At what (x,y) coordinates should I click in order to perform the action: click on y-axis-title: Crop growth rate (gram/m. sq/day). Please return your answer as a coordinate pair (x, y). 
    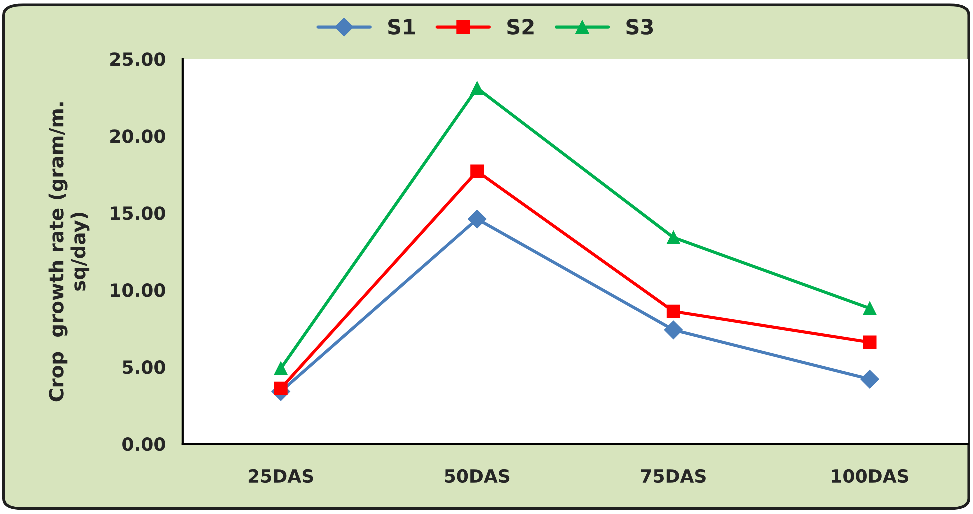
    Looking at the image, I should click on (69, 252).